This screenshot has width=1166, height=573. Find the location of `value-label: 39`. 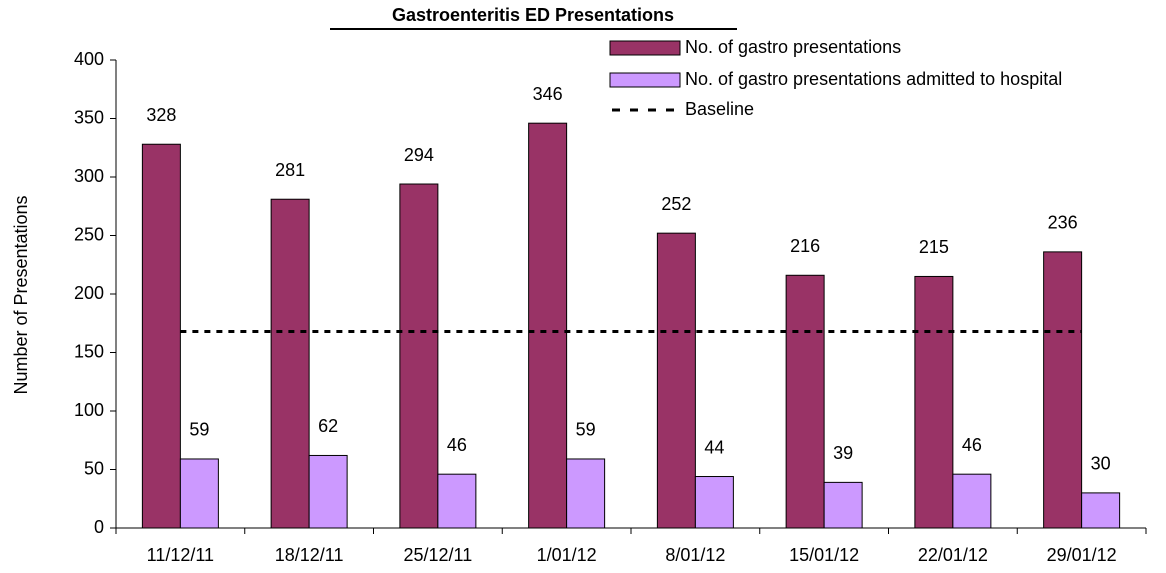

value-label: 39 is located at coordinates (843, 453).